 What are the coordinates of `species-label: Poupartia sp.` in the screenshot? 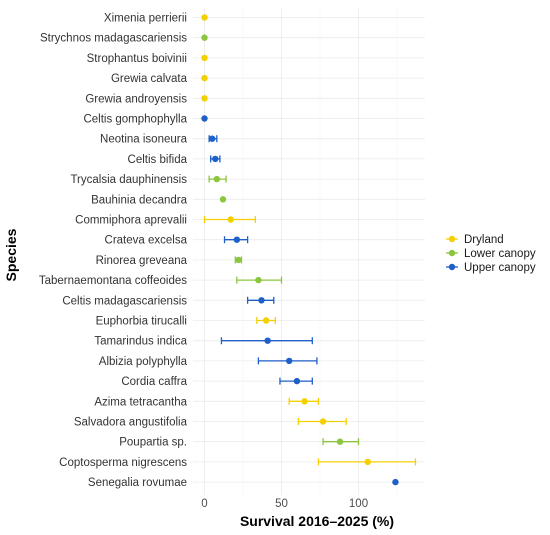 It's located at (153, 443).